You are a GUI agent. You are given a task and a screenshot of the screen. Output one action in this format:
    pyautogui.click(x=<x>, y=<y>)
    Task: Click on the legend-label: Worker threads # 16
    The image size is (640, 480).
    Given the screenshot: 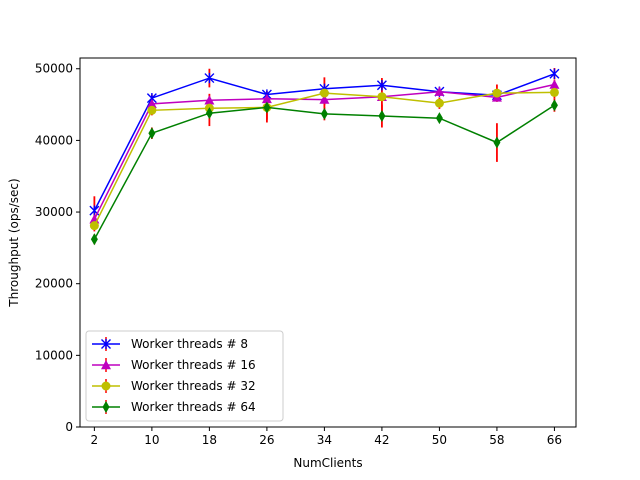 What is the action you would take?
    pyautogui.click(x=193, y=365)
    